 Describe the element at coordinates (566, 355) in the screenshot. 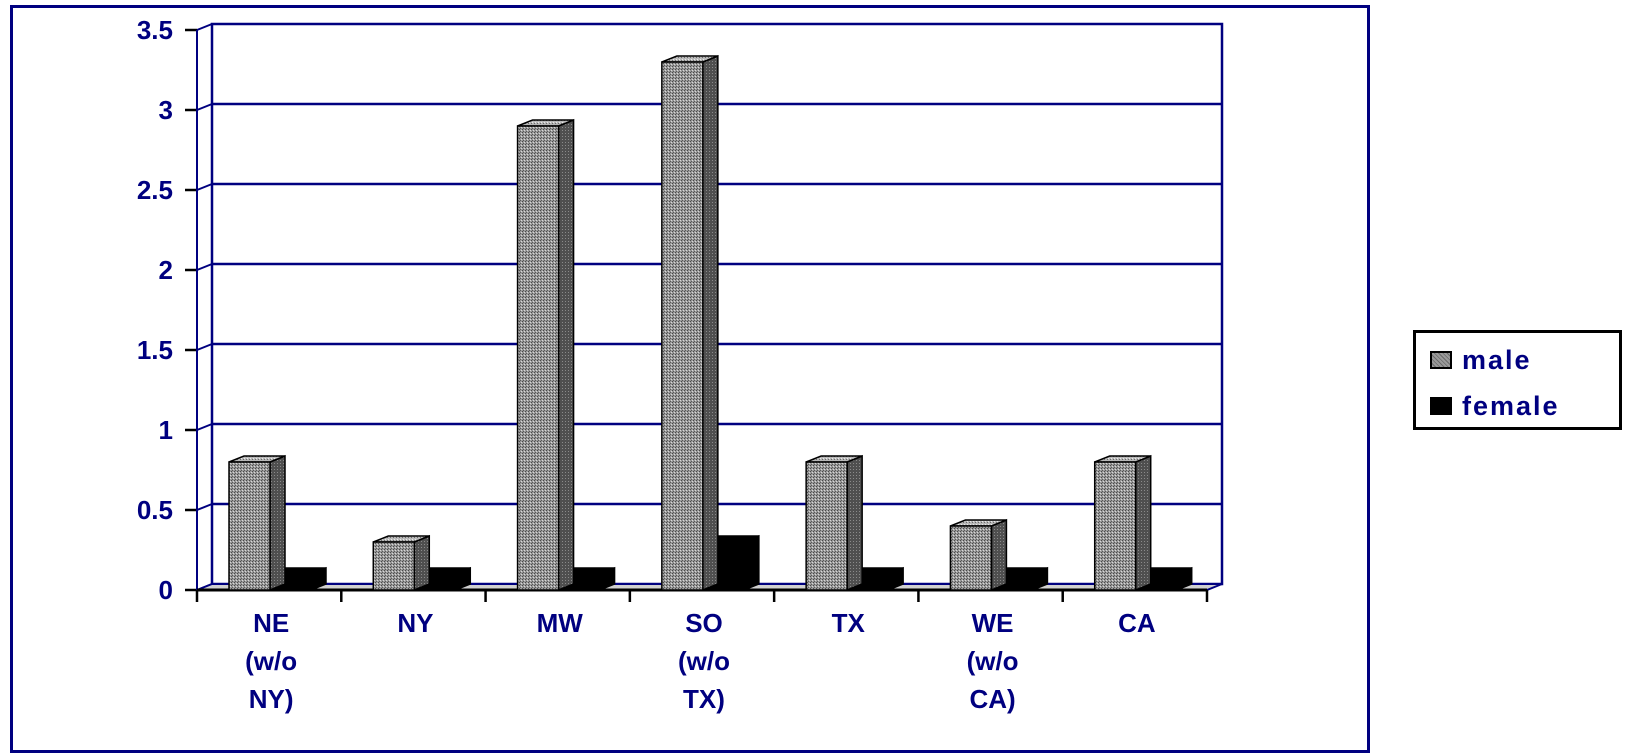

I see `bar-male-2-side` at that location.